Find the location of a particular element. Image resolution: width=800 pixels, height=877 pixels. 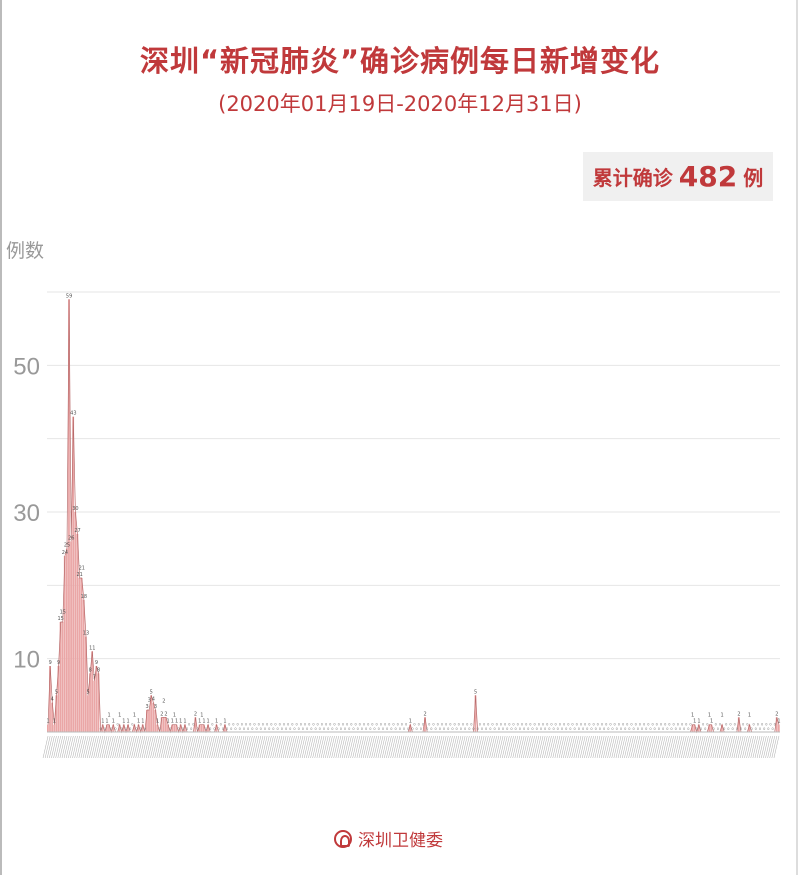

data-label: 27 is located at coordinates (77, 531).